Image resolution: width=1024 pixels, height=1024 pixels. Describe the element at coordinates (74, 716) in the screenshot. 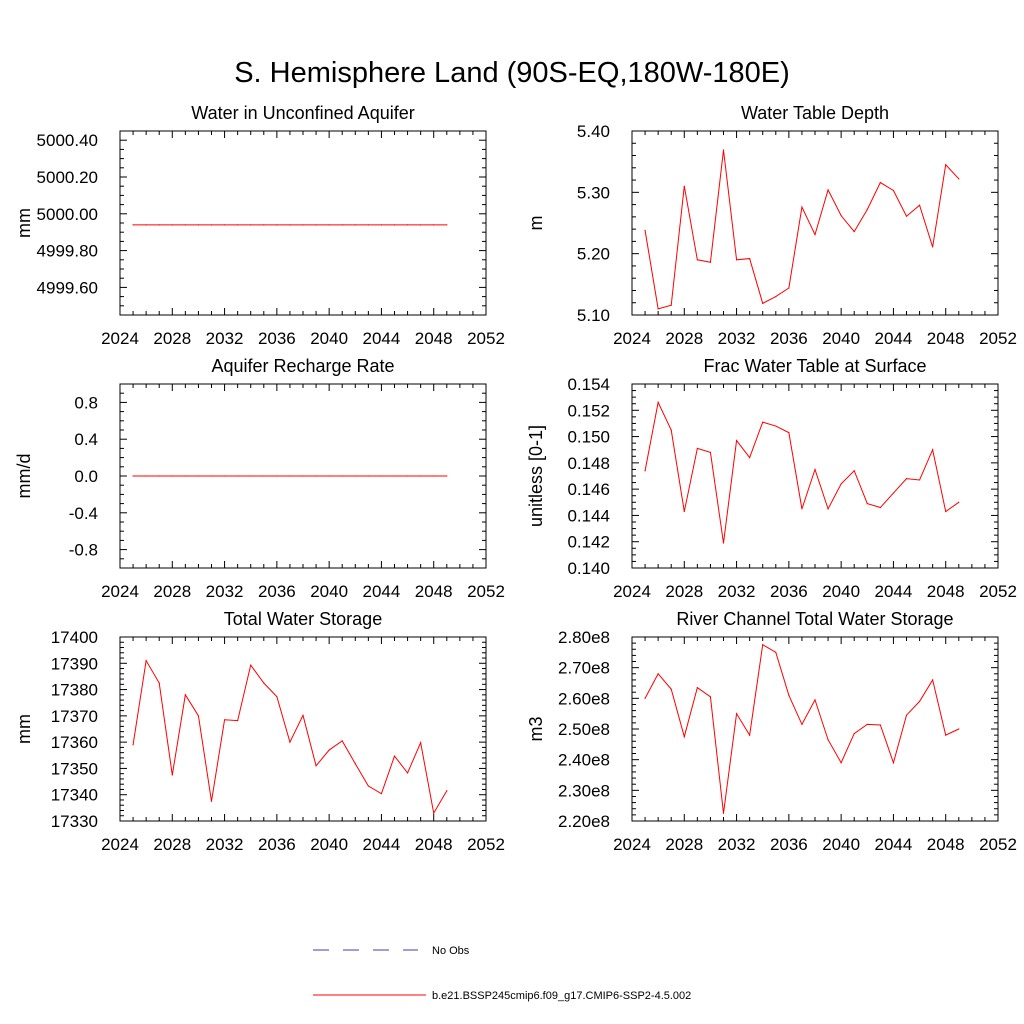

I see `y-tick-label: 17370` at that location.